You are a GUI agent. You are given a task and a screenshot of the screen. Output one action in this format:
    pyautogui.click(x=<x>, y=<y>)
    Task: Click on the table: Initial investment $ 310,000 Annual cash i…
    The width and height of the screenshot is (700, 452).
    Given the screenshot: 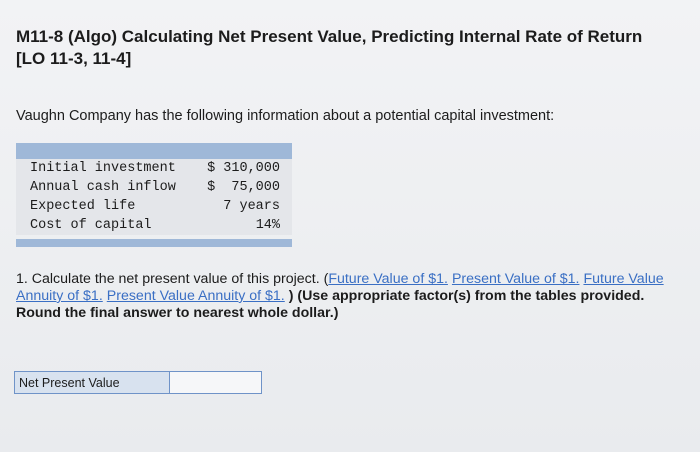 What is the action you would take?
    pyautogui.click(x=154, y=197)
    